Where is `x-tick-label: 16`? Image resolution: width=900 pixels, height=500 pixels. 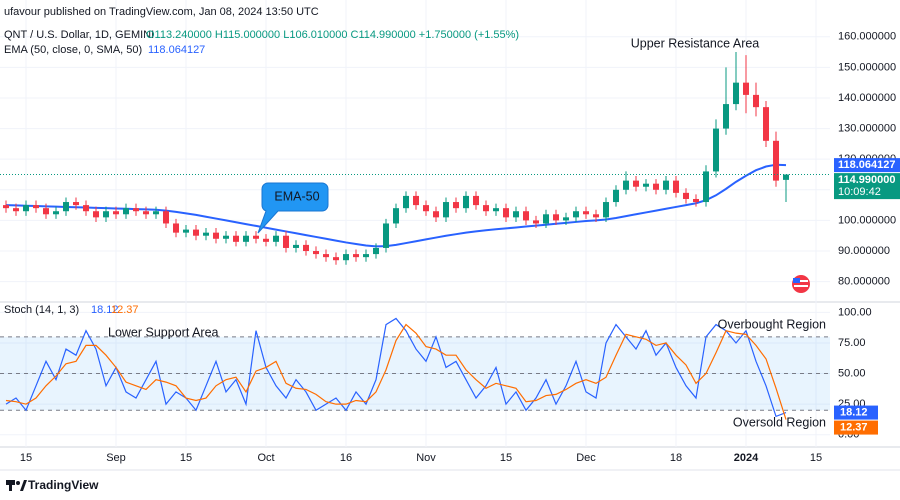 x-tick-label: 16 is located at coordinates (346, 458).